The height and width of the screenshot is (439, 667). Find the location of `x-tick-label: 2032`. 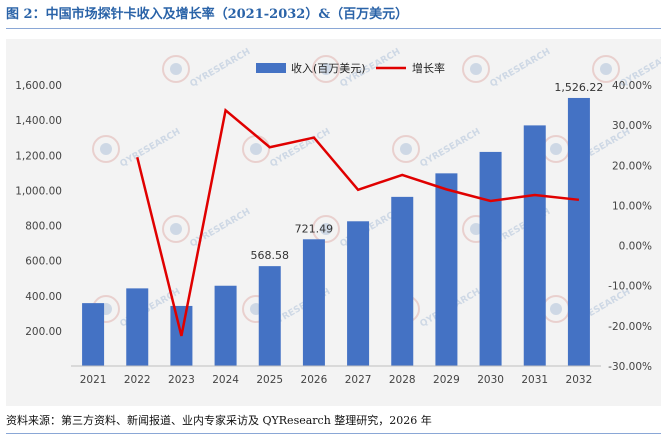

x-tick-label: 2032 is located at coordinates (579, 380).